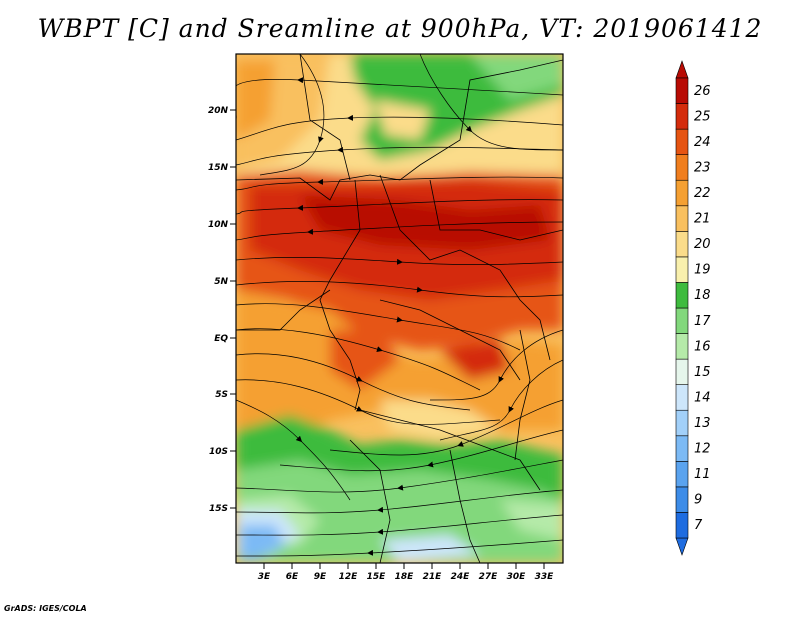 The width and height of the screenshot is (800, 618). Describe the element at coordinates (218, 225) in the screenshot. I see `lat-label-10n: 10N` at that location.